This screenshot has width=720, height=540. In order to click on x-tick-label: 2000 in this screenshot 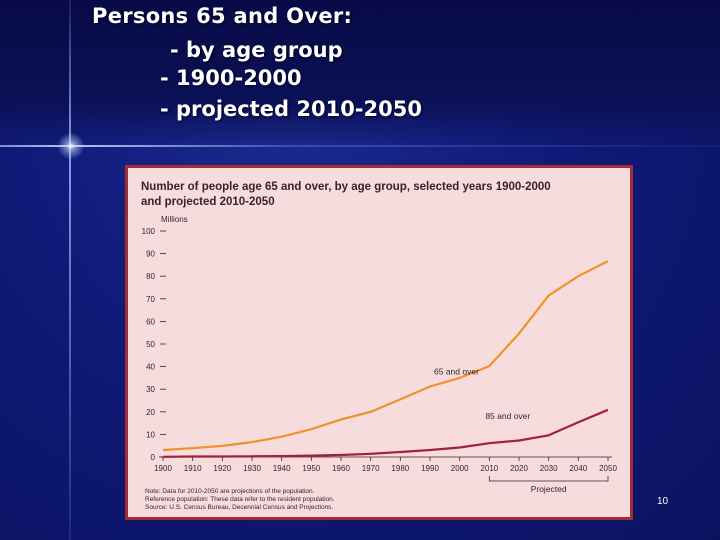, I will do `click(460, 468)`.